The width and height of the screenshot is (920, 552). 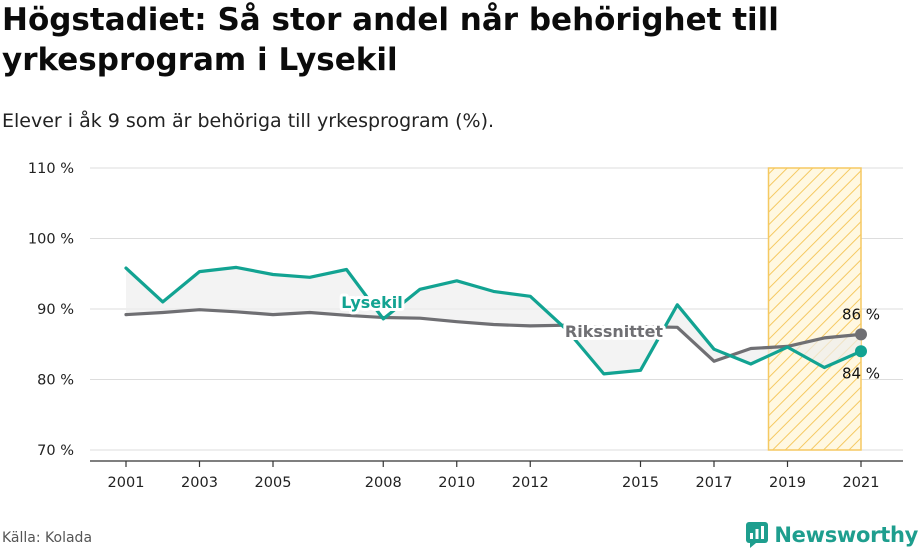 What do you see at coordinates (51, 169) in the screenshot?
I see `y-tick-label: 110 %` at bounding box center [51, 169].